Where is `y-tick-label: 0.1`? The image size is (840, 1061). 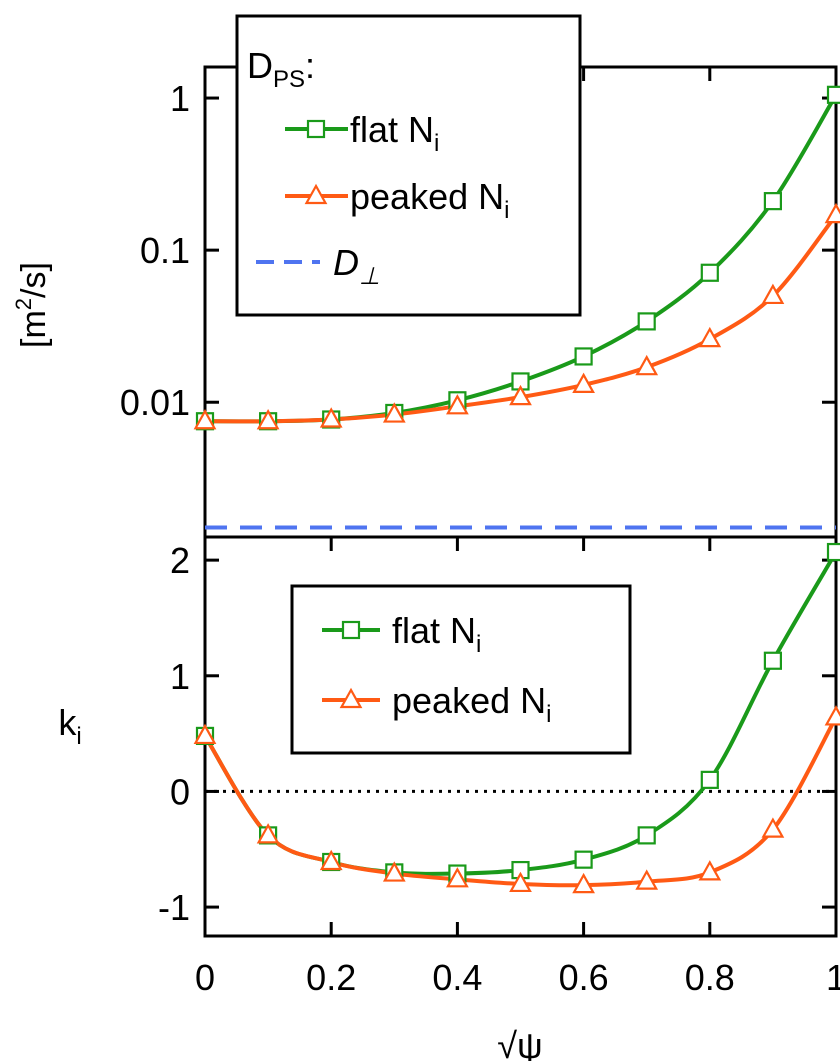
y-tick-label: 0.1 is located at coordinates (165, 250).